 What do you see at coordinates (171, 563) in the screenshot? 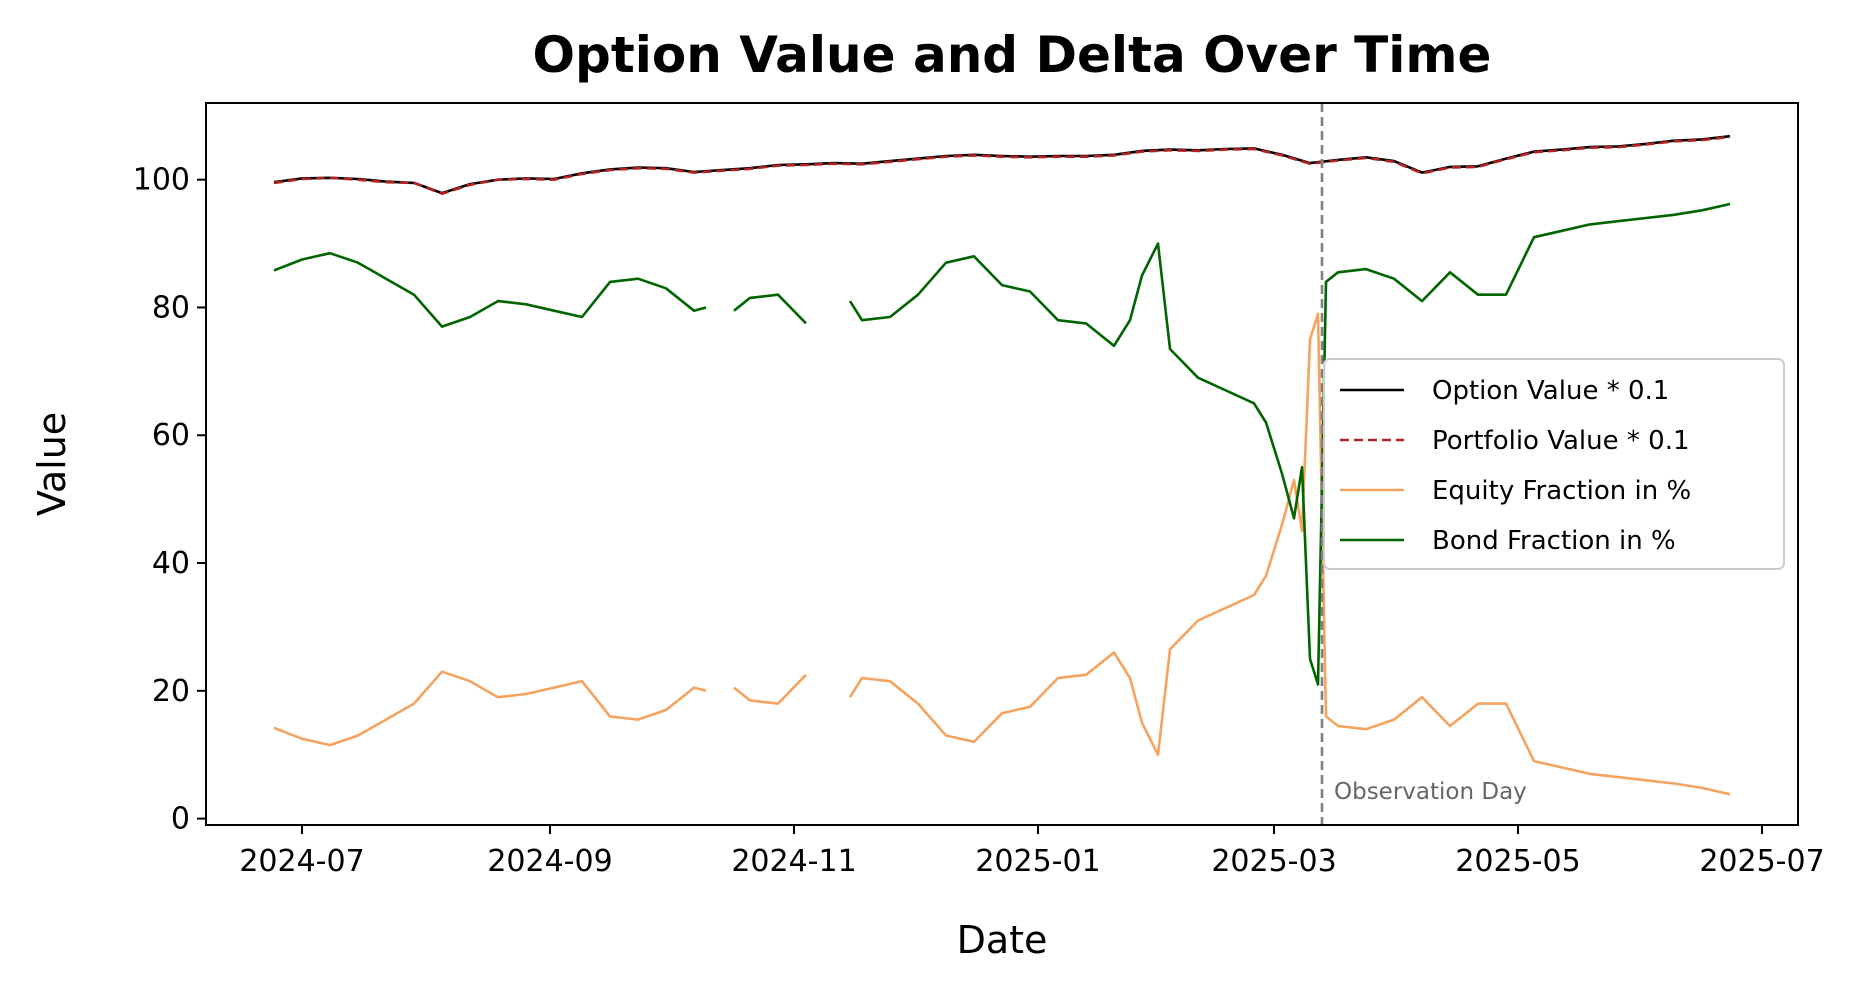
I see `y-tick-label: 40` at bounding box center [171, 563].